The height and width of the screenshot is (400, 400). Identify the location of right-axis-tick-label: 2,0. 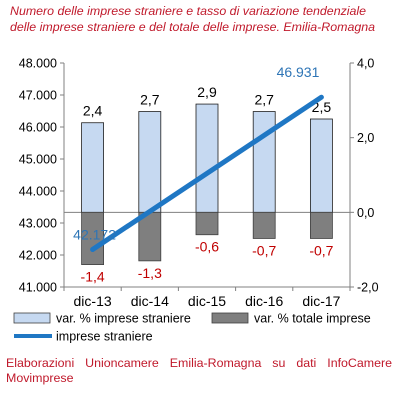
(365, 138).